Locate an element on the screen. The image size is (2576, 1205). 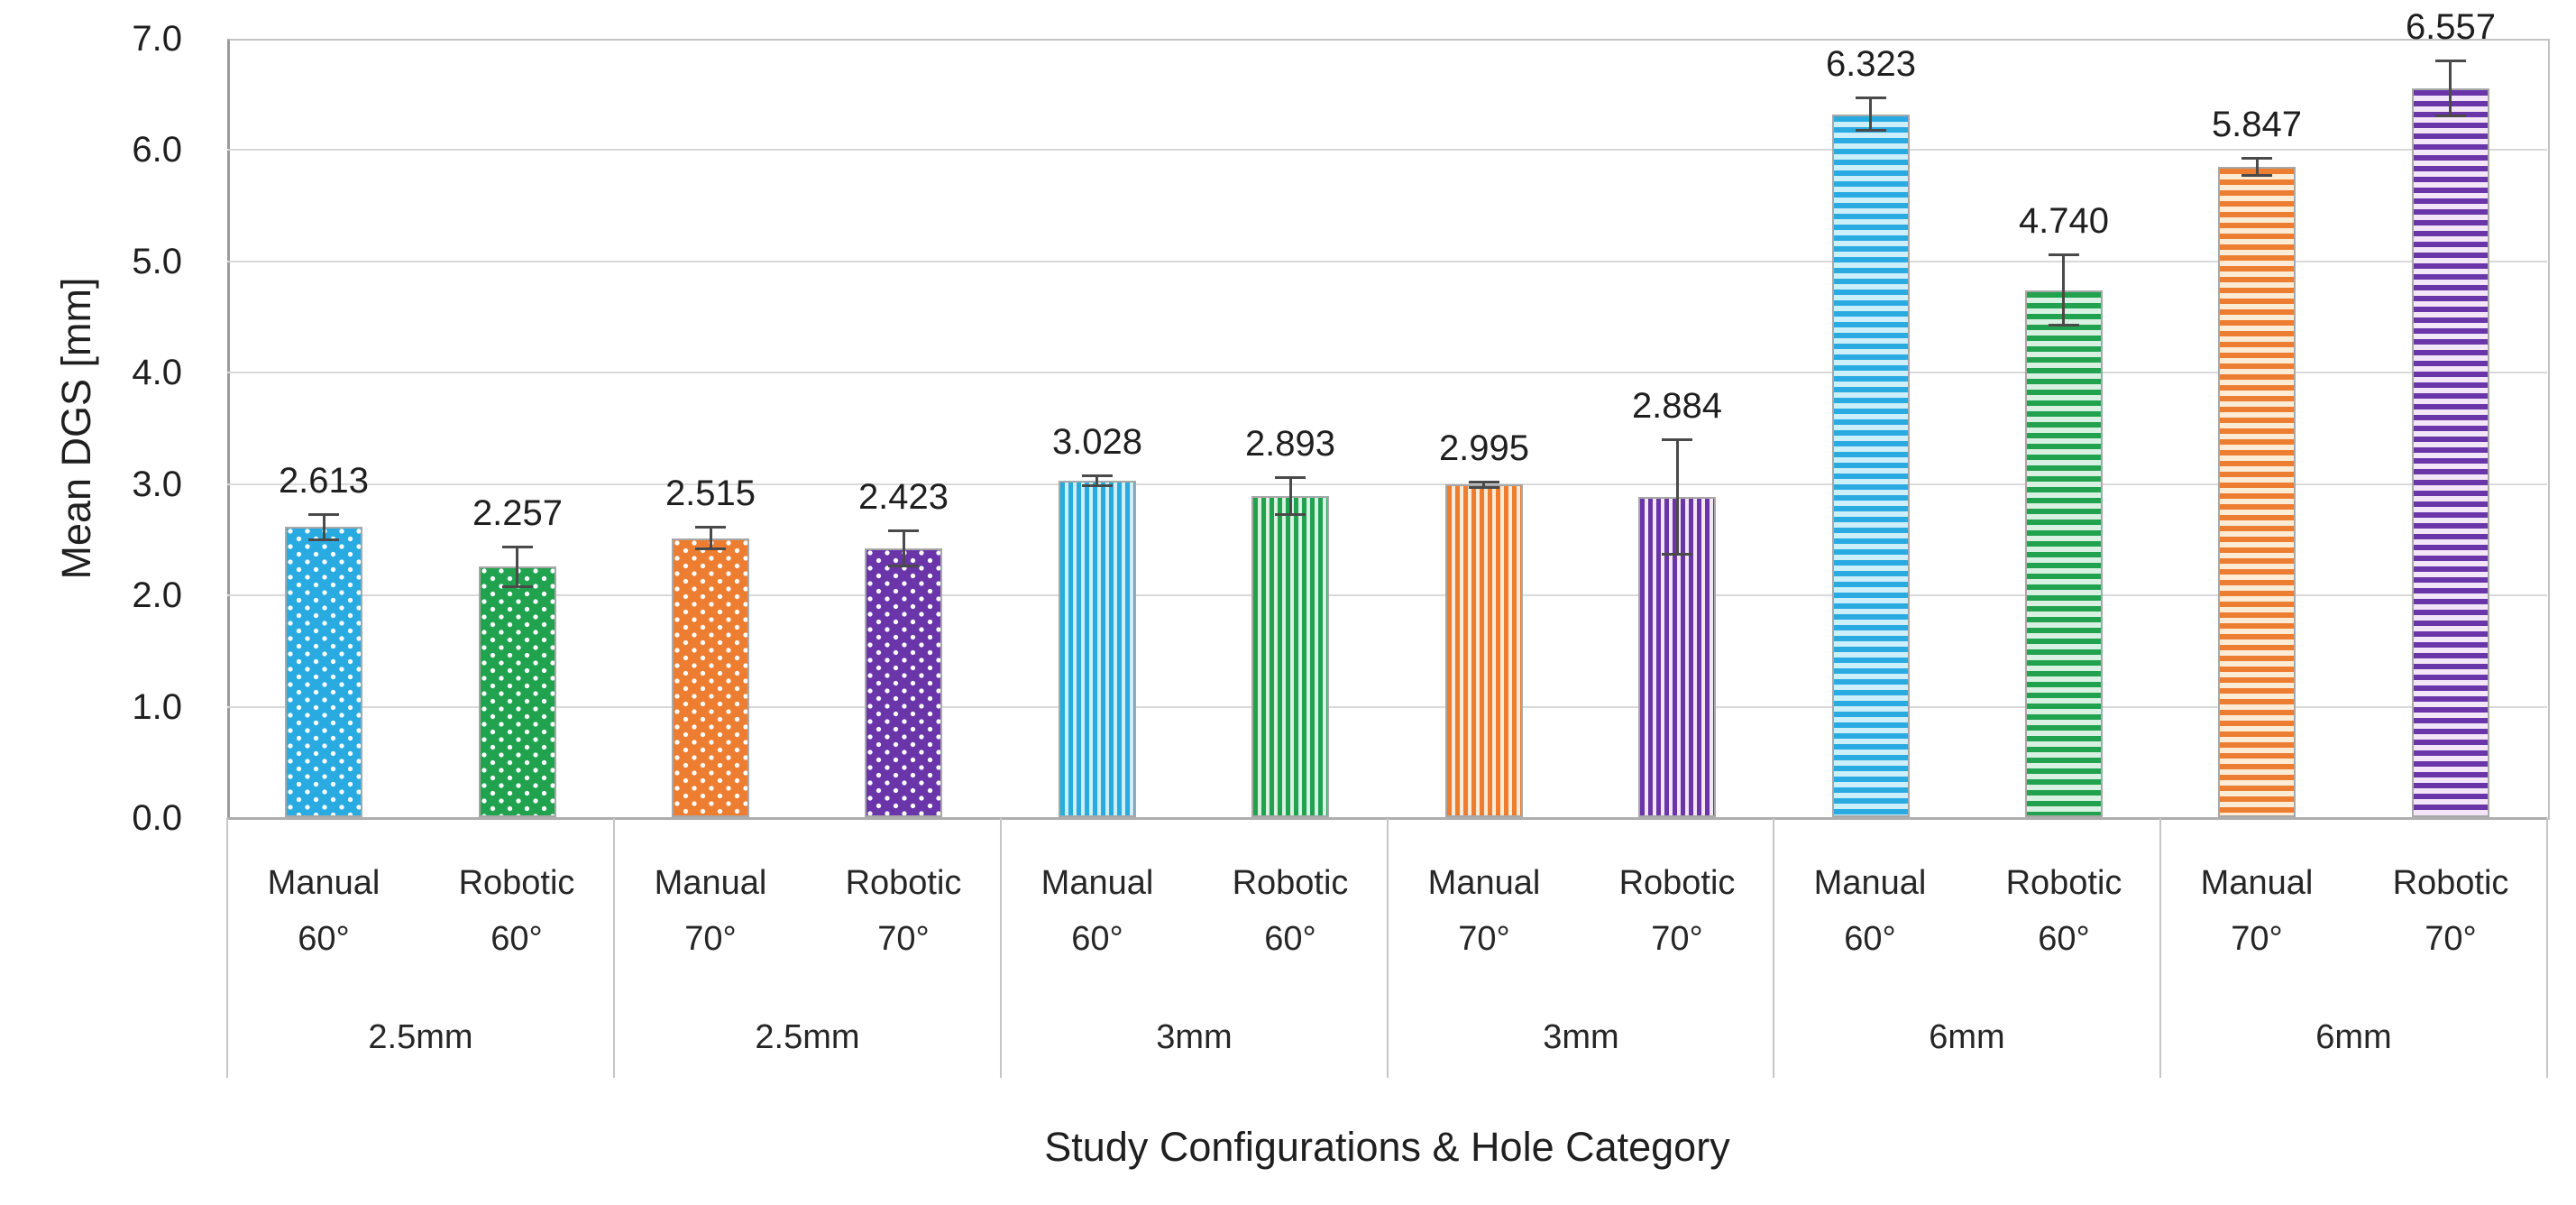
error-bar-robotic-60deg-6mm is located at coordinates (2063, 290).